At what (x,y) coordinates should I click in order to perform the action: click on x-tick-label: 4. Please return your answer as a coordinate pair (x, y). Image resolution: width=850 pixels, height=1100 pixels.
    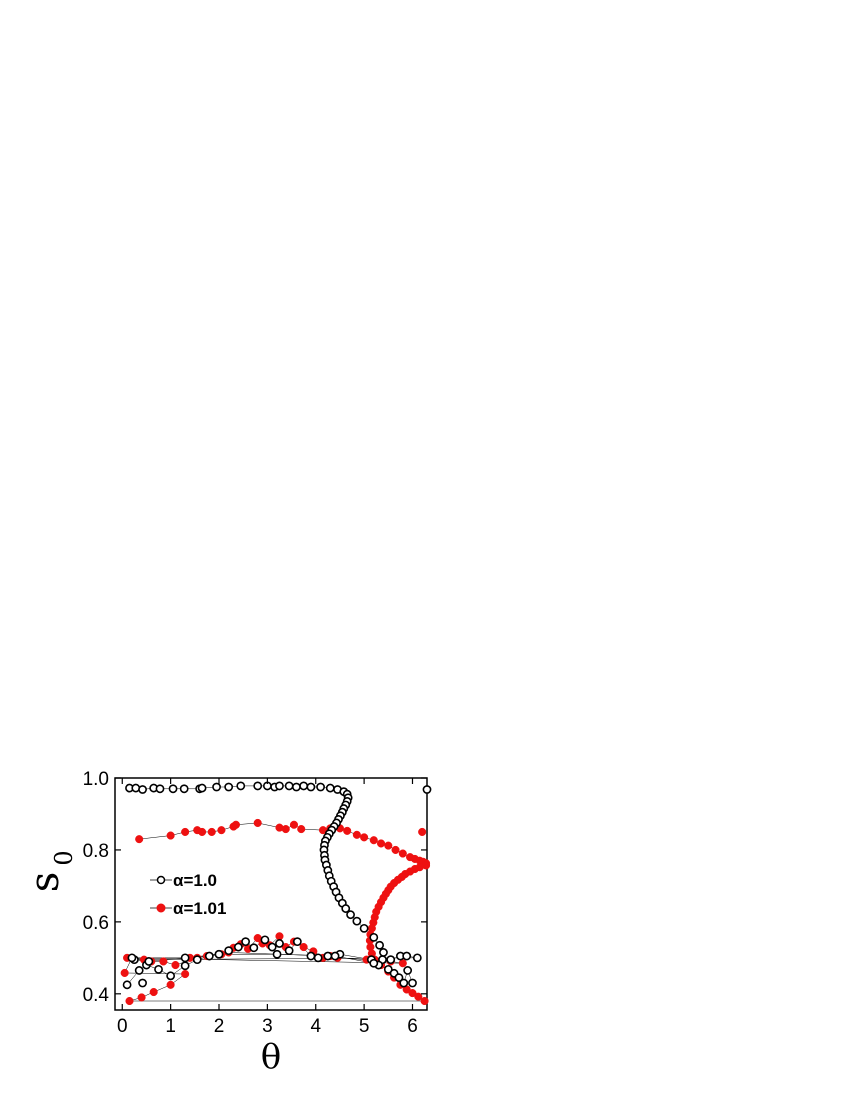
    Looking at the image, I should click on (315, 1026).